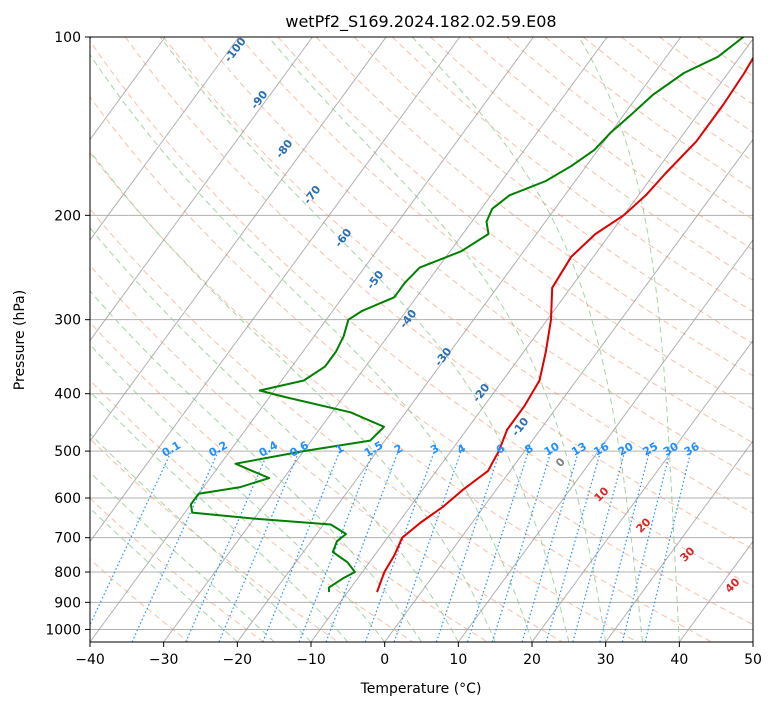 The image size is (775, 708). Describe the element at coordinates (67, 321) in the screenshot. I see `y-tick-label: 300` at that location.